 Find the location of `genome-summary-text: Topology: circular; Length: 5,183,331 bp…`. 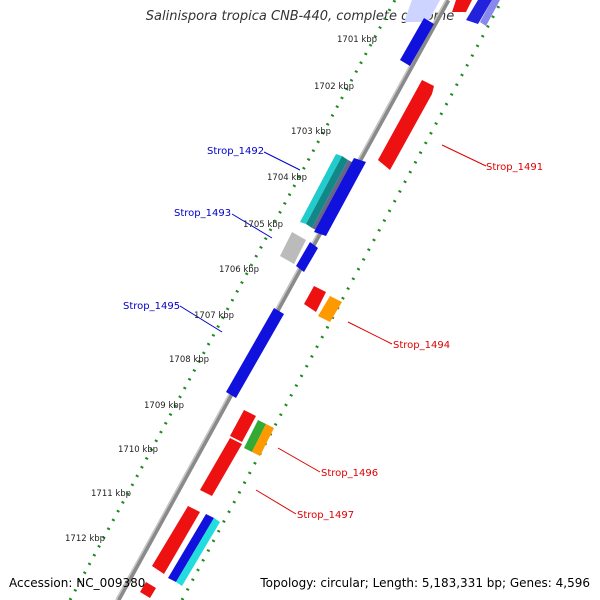

genome-summary-text: Topology: circular; Length: 5,183,331 bp… is located at coordinates (425, 583).